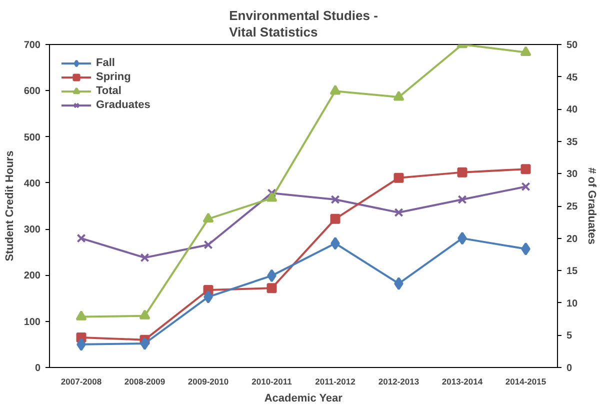 This screenshot has width=600, height=407. What do you see at coordinates (303, 24) in the screenshot?
I see `chart-title: Environmental Studies - Vital Statistics` at bounding box center [303, 24].